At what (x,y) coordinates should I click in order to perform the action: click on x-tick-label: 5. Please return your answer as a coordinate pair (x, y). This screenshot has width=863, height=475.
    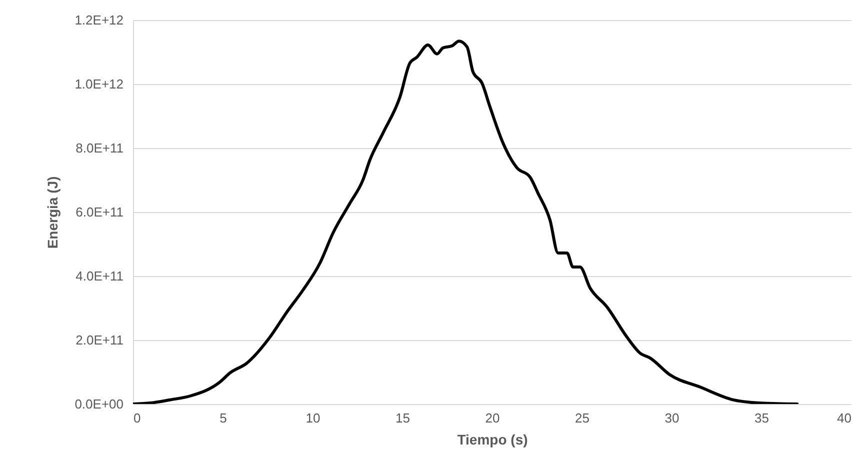
    Looking at the image, I should click on (223, 418).